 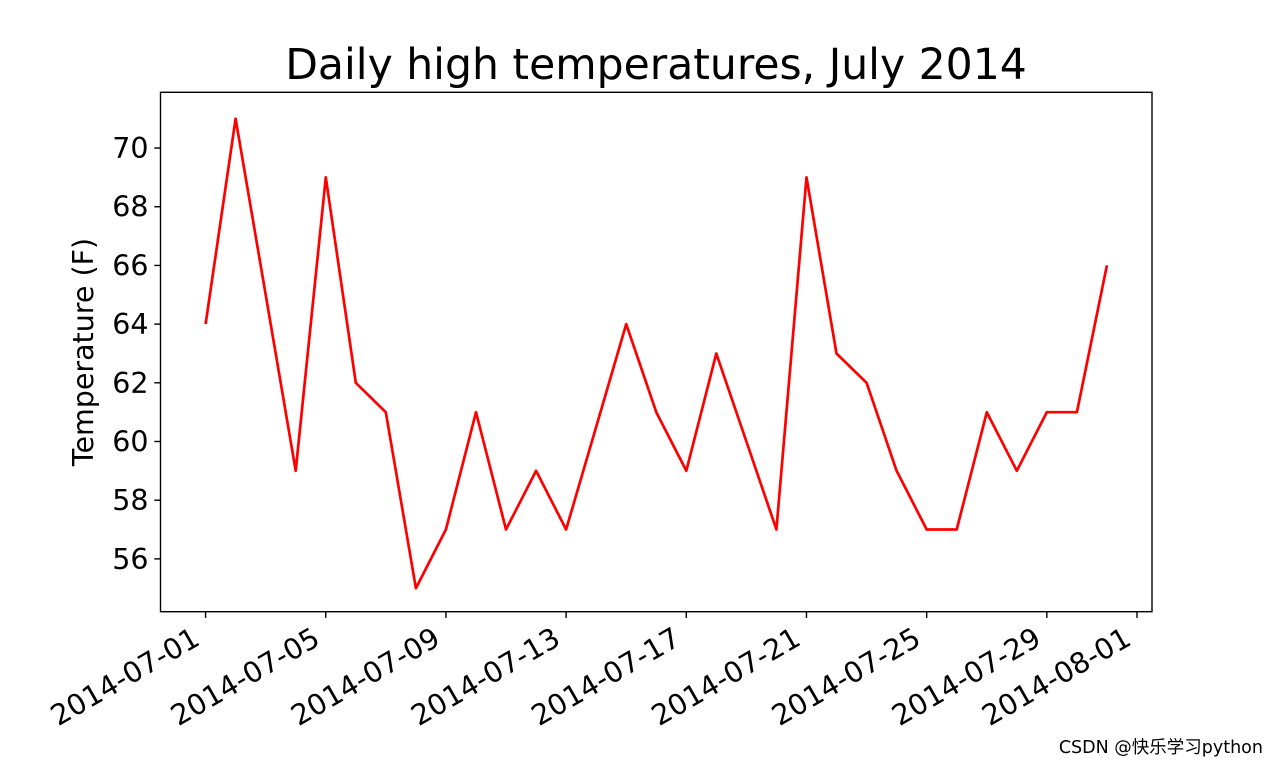 What do you see at coordinates (130, 148) in the screenshot?
I see `y-tick-label: 70` at bounding box center [130, 148].